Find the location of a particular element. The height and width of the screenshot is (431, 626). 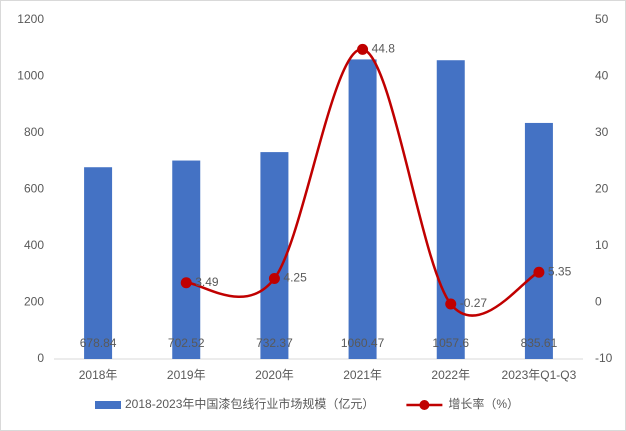

bar-value-label: 702.52 is located at coordinates (186, 343).